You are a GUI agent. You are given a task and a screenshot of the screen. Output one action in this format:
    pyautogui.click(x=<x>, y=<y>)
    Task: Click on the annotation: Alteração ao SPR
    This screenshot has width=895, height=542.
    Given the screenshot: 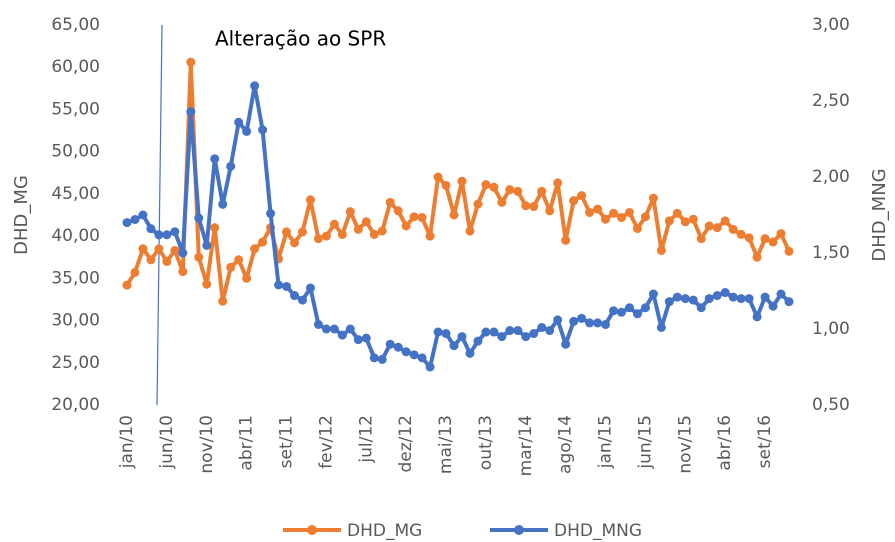 What is the action you would take?
    pyautogui.click(x=300, y=39)
    